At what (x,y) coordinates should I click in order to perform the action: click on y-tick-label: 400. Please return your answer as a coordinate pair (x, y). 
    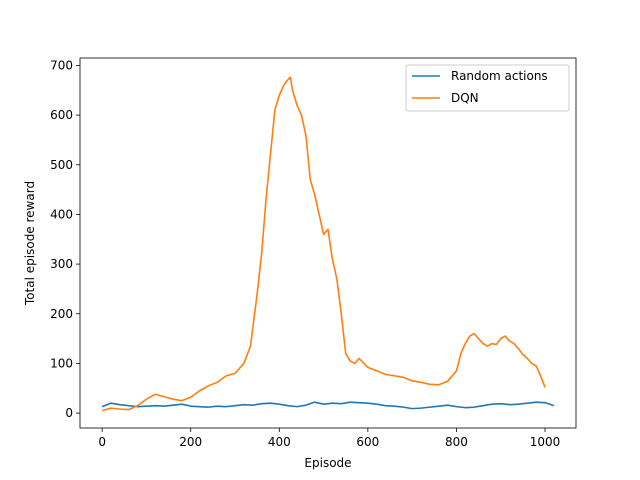
    Looking at the image, I should click on (61, 214).